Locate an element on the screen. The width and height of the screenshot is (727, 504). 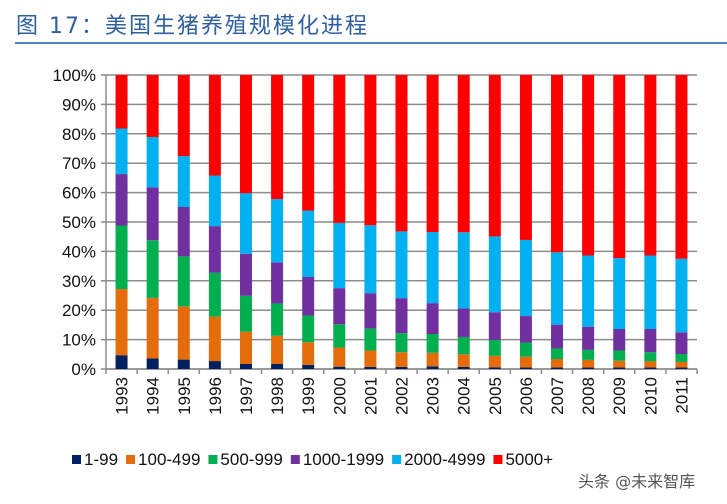
bar-segment-5000+-2004 is located at coordinates (463, 154).